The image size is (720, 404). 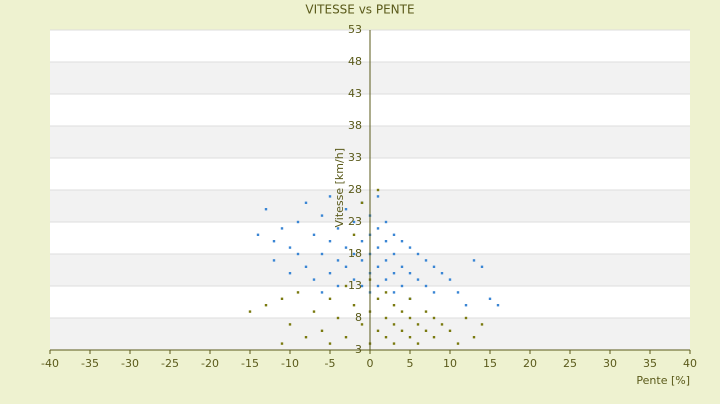 I want to click on x-tick-label: -35, so click(x=90, y=363).